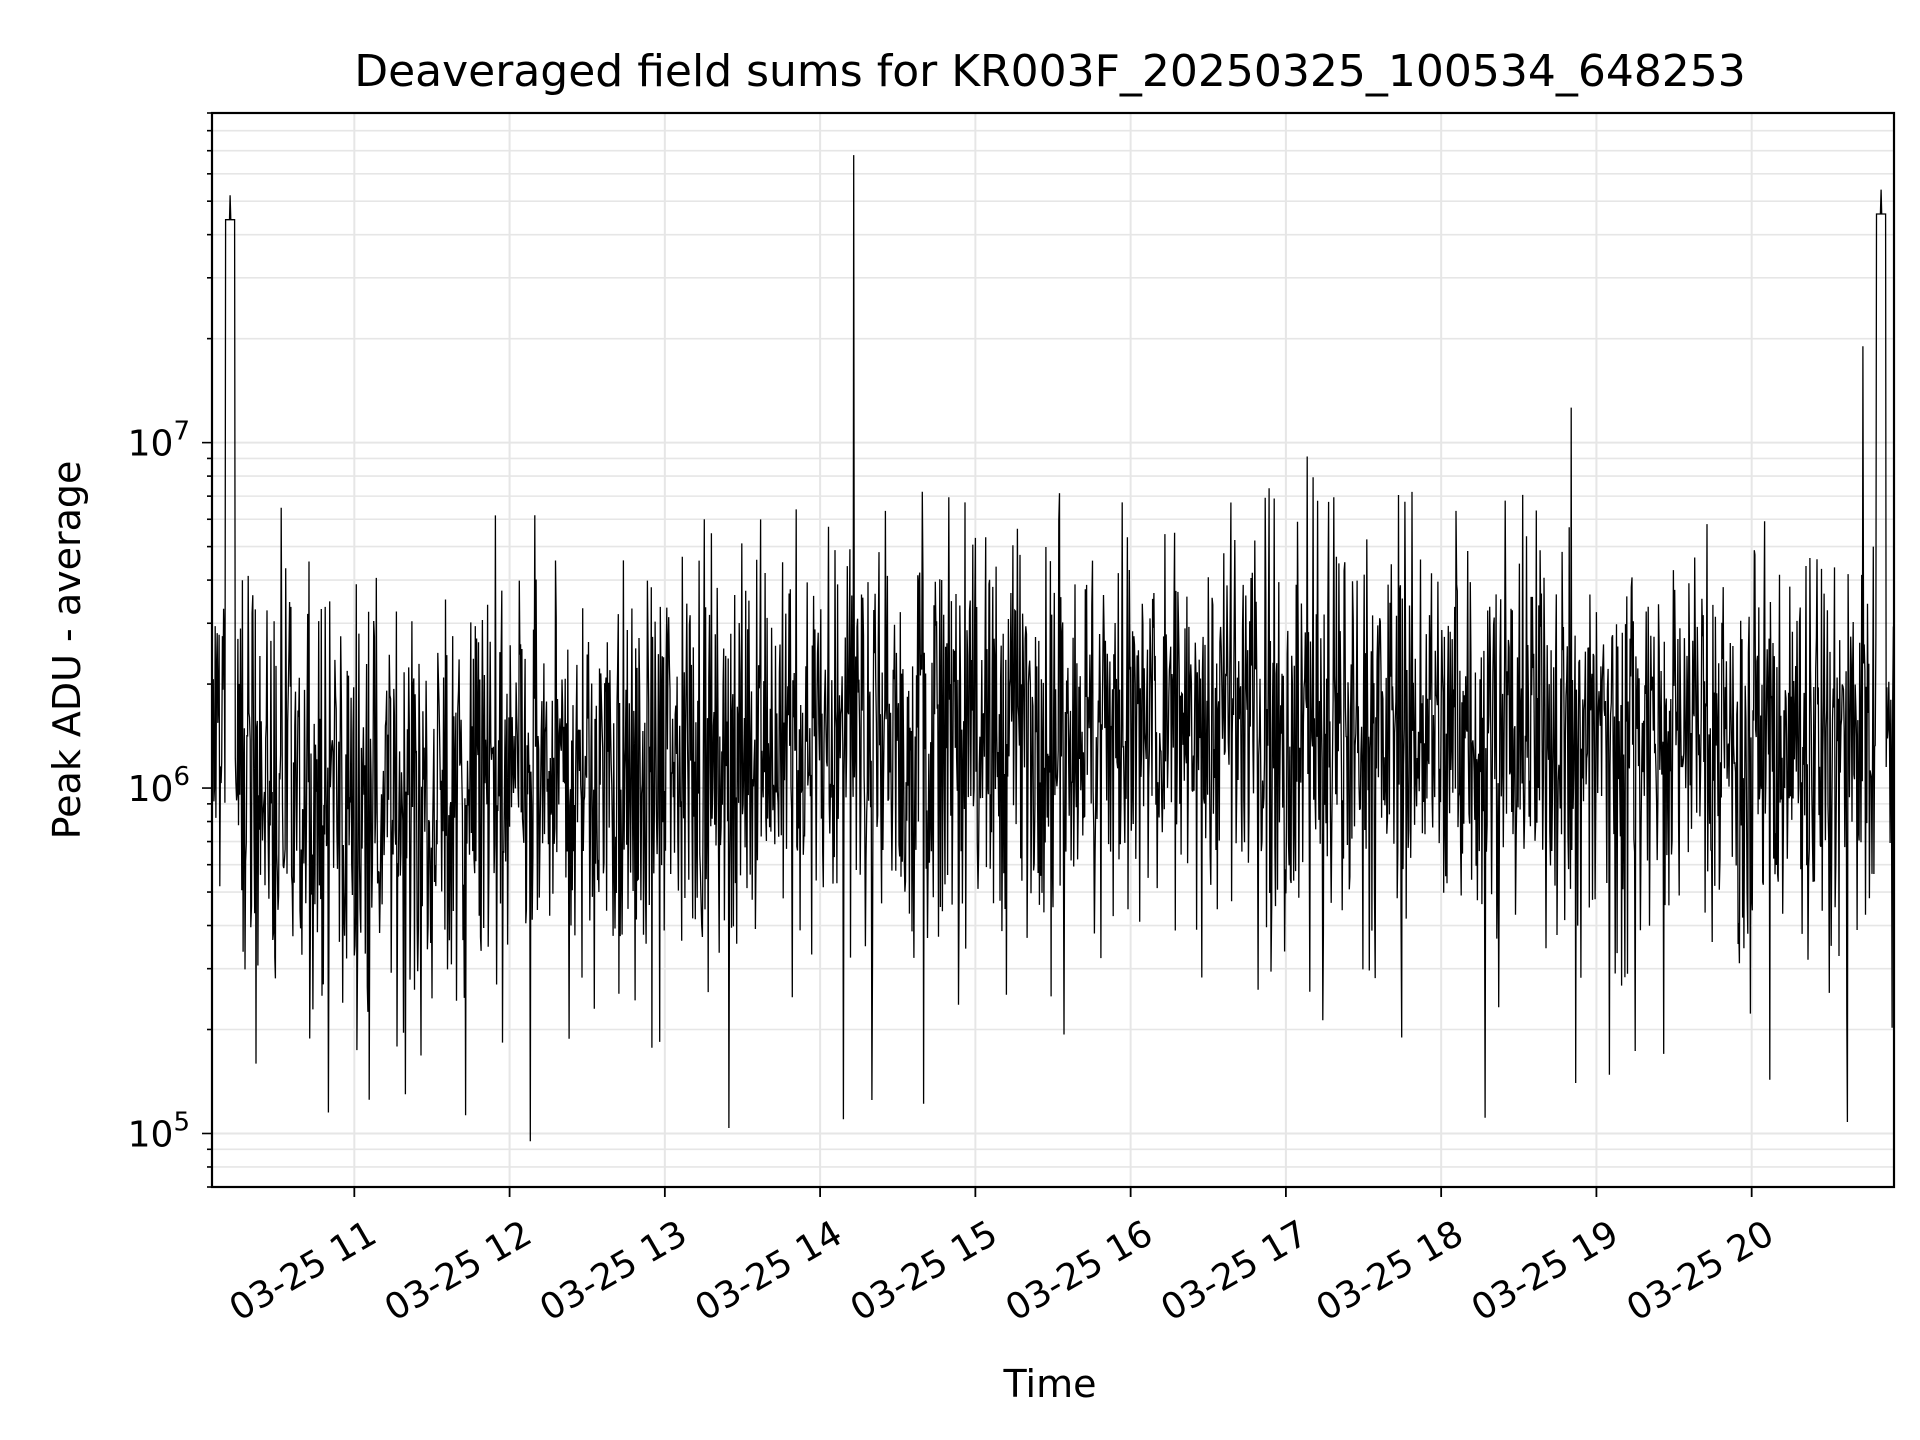 This screenshot has width=1920, height=1440. Describe the element at coordinates (159, 441) in the screenshot. I see `y-tick-label: 10⁷` at that location.